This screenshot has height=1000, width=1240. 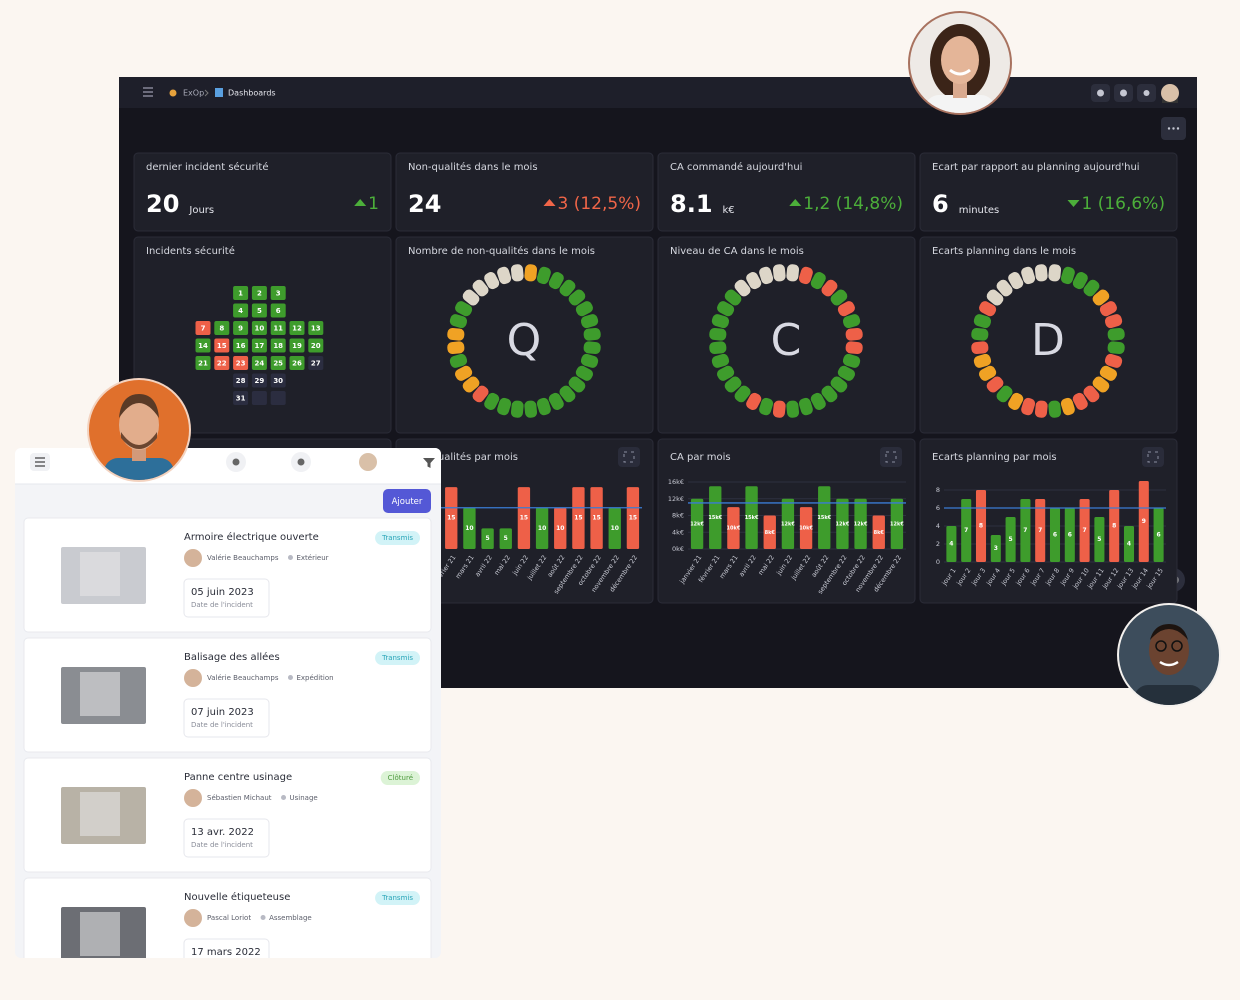 What do you see at coordinates (297, 364) in the screenshot?
I see `calendar-day-label: 26` at bounding box center [297, 364].